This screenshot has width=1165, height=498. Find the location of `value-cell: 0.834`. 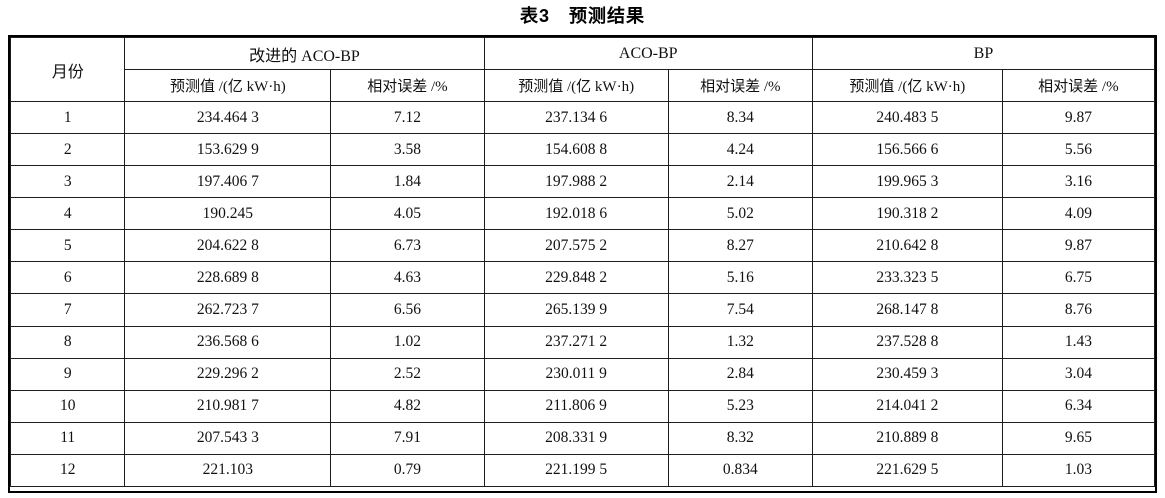

value-cell: 0.834 is located at coordinates (740, 470).